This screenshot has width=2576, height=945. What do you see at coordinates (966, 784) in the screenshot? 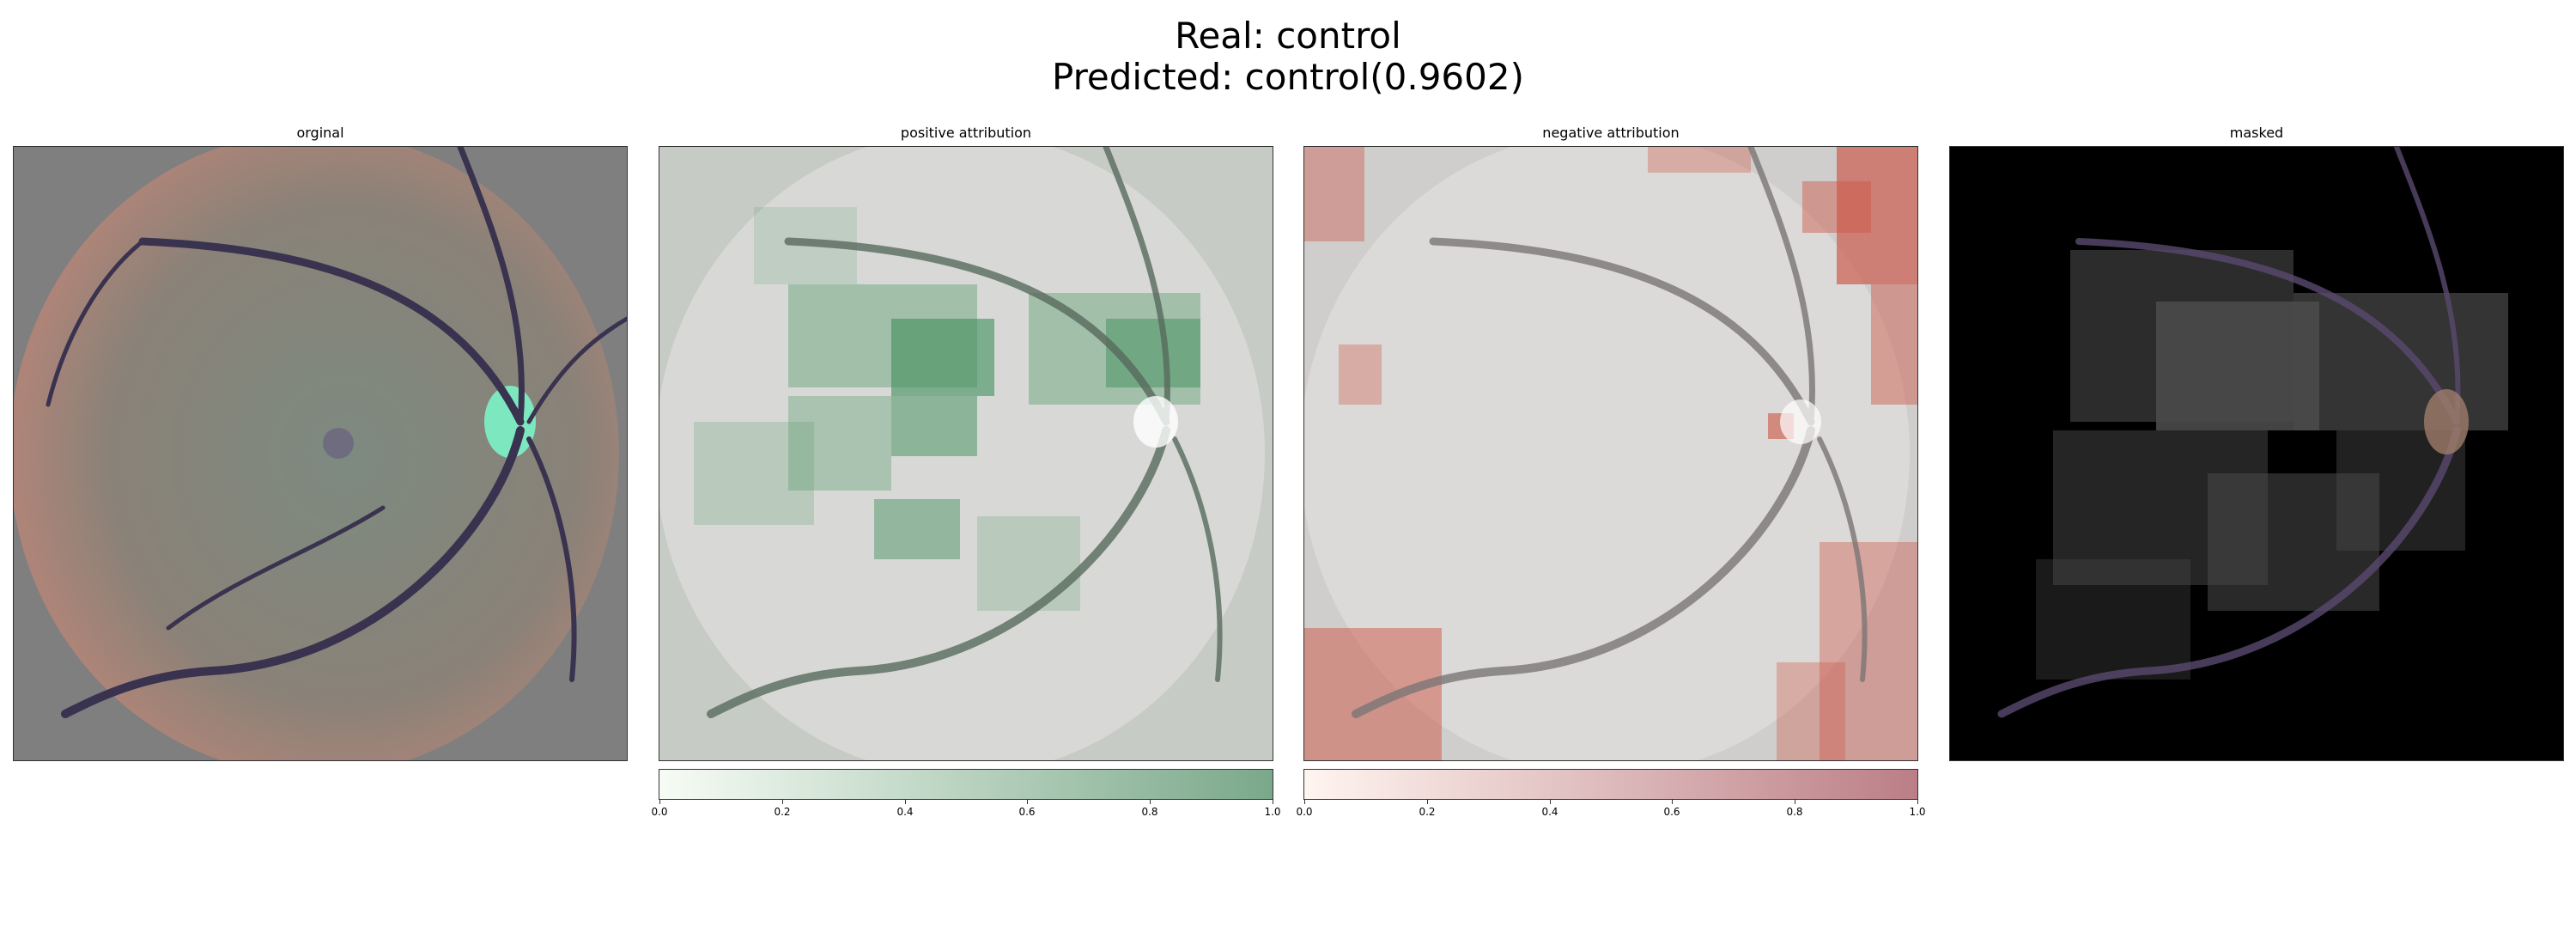
I see `positive-attribution-colorbar` at bounding box center [966, 784].